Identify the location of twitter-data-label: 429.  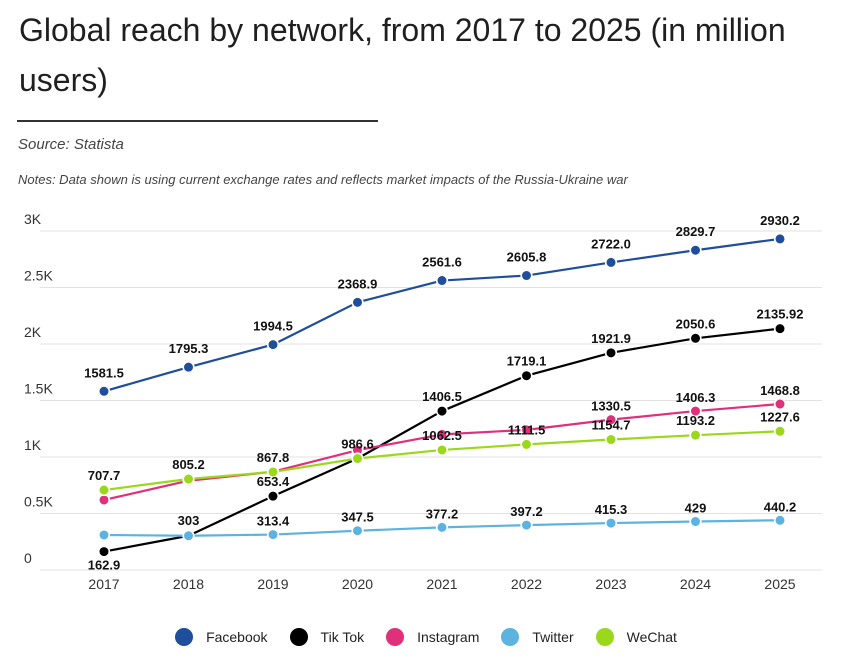
(696, 508).